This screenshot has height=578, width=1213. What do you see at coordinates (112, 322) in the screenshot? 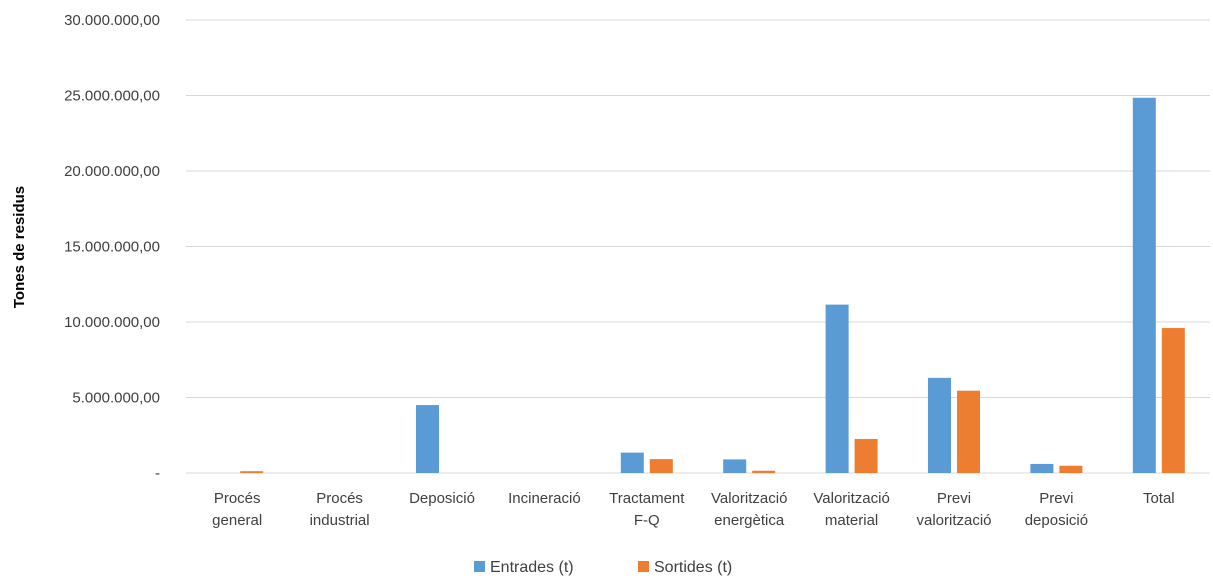
I see `y-tick-label: 10.000.000,00` at bounding box center [112, 322].